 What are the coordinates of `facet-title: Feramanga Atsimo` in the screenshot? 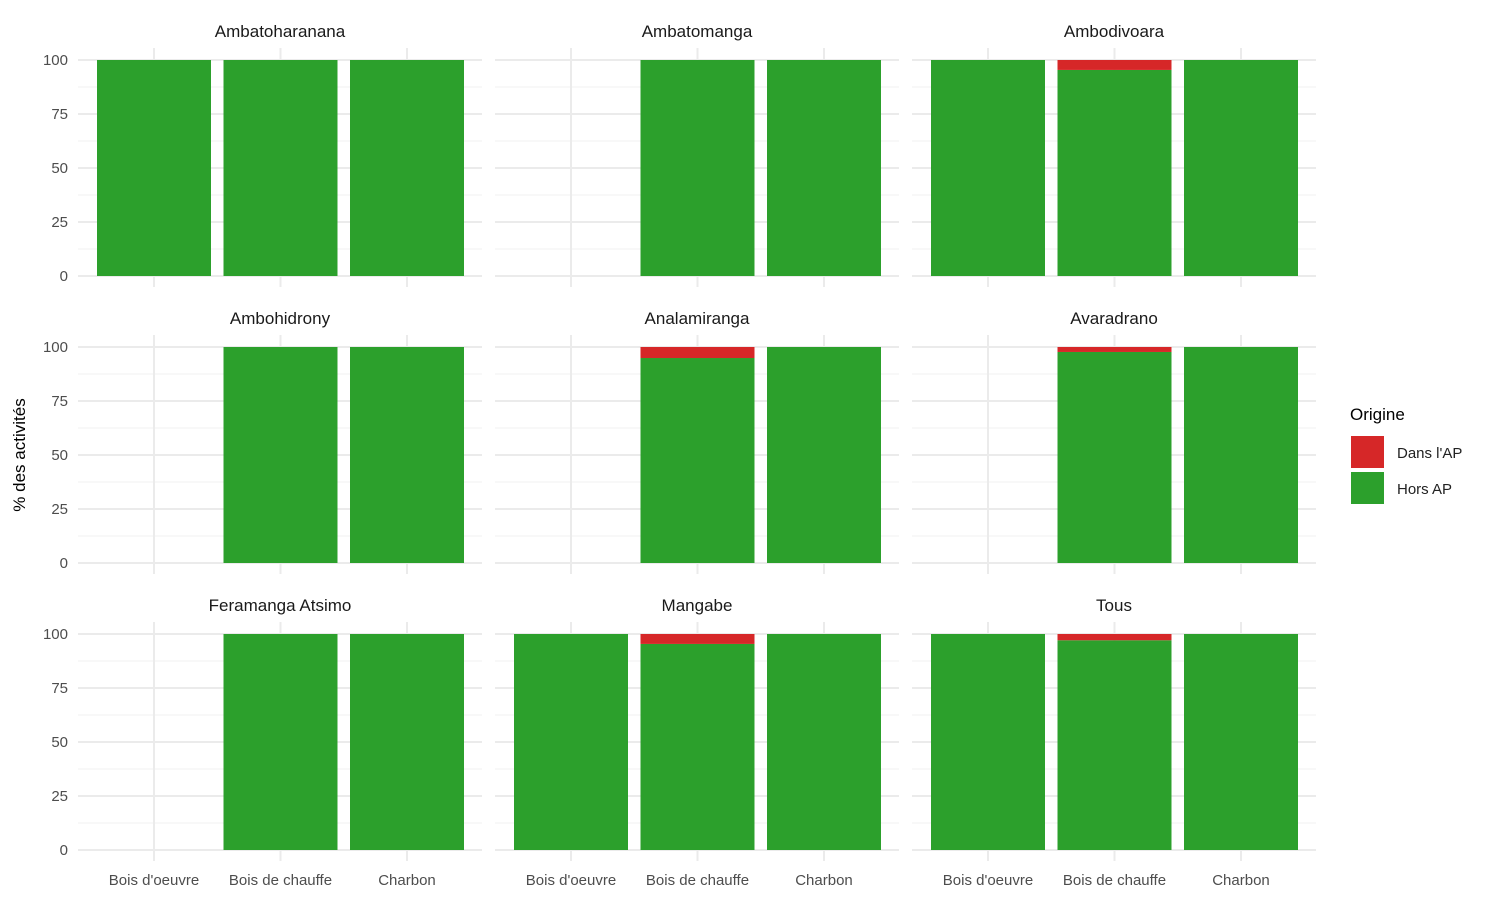 It's located at (280, 605).